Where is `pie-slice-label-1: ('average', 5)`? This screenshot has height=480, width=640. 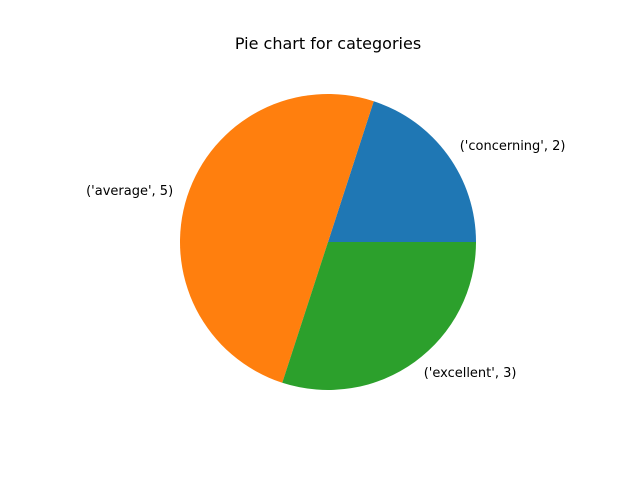 pie-slice-label-1: ('average', 5) is located at coordinates (129, 191).